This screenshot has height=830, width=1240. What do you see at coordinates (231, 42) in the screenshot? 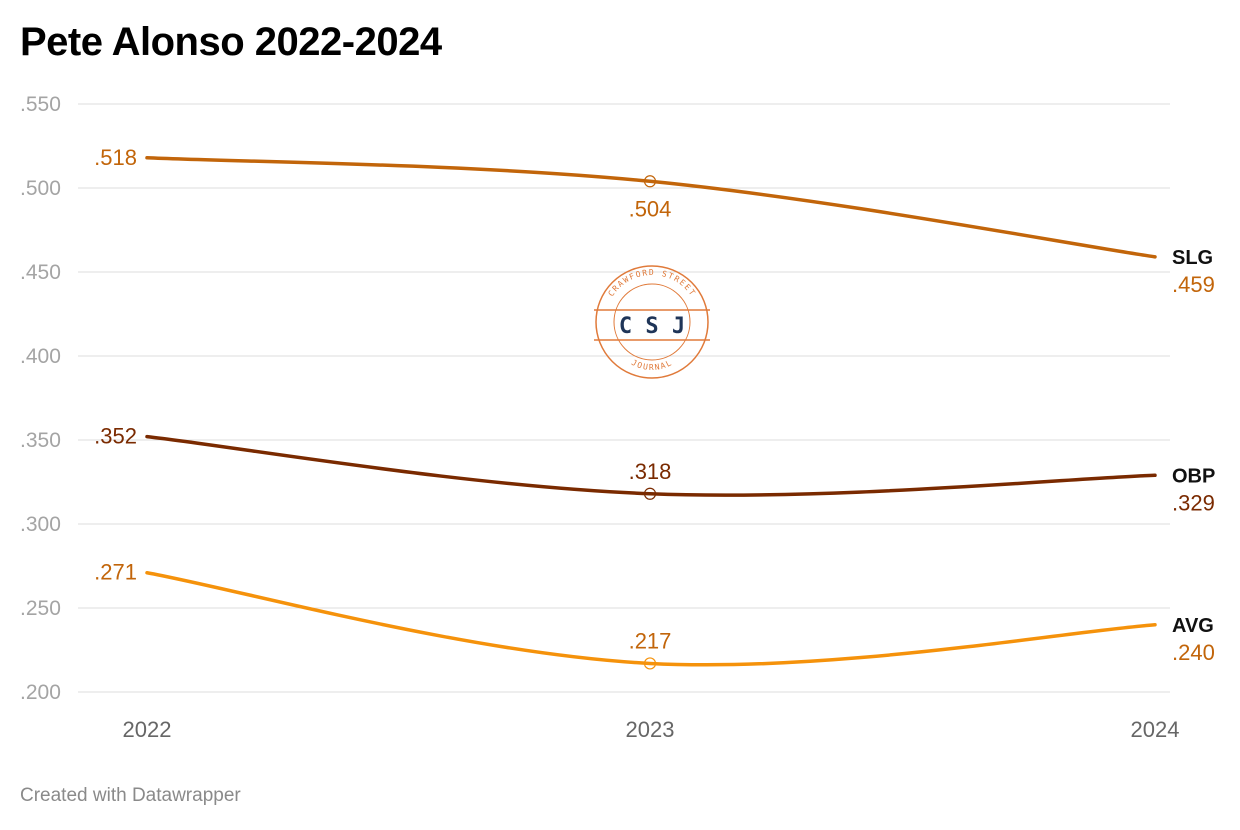
I see `chart-title: Pete Alonso 2022-2024` at bounding box center [231, 42].